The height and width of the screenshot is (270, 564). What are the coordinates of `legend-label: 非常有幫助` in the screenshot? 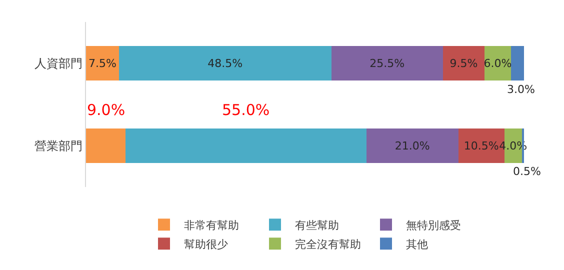 It's located at (211, 225).